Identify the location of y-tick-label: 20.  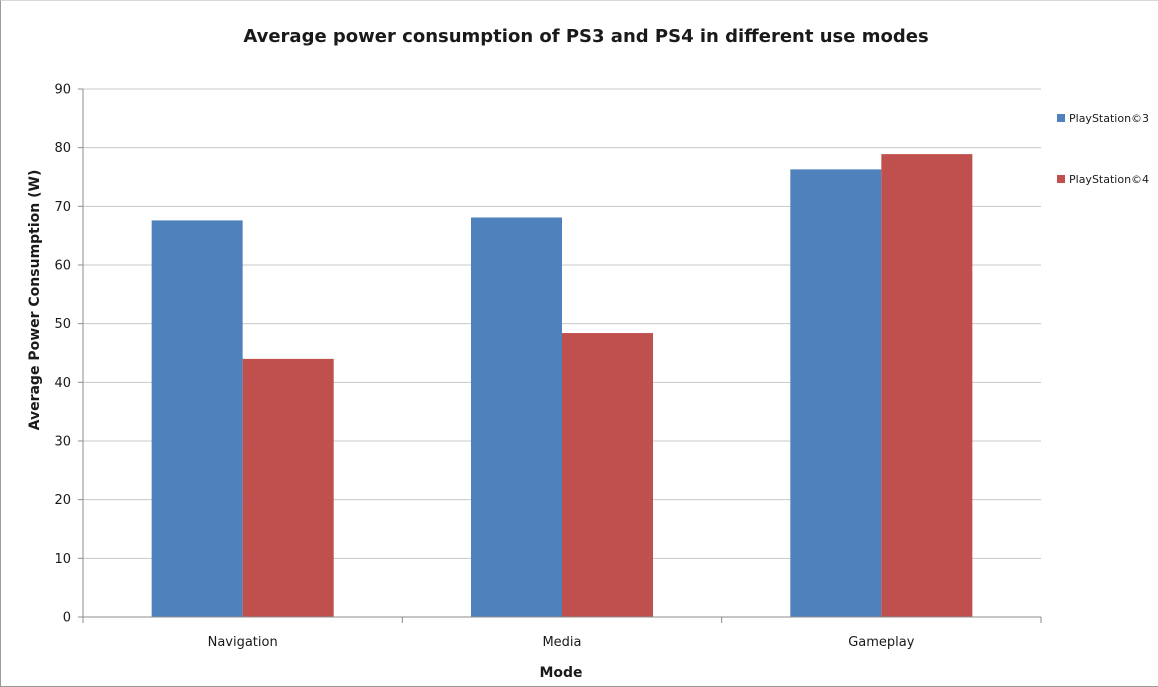
(62, 500).